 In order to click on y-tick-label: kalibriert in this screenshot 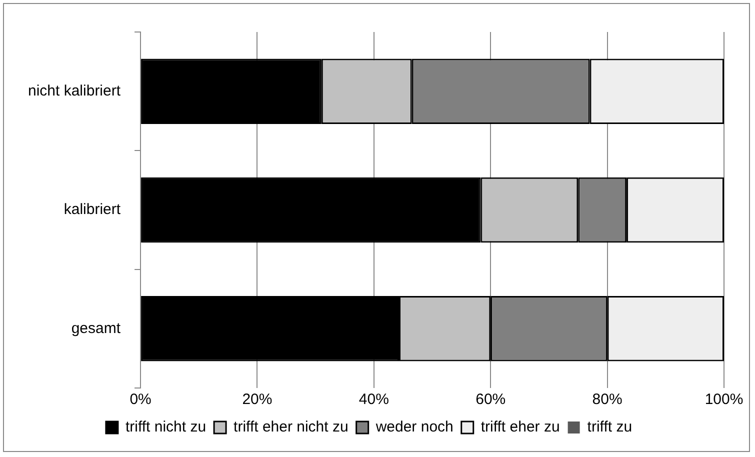, I will do `click(93, 209)`.